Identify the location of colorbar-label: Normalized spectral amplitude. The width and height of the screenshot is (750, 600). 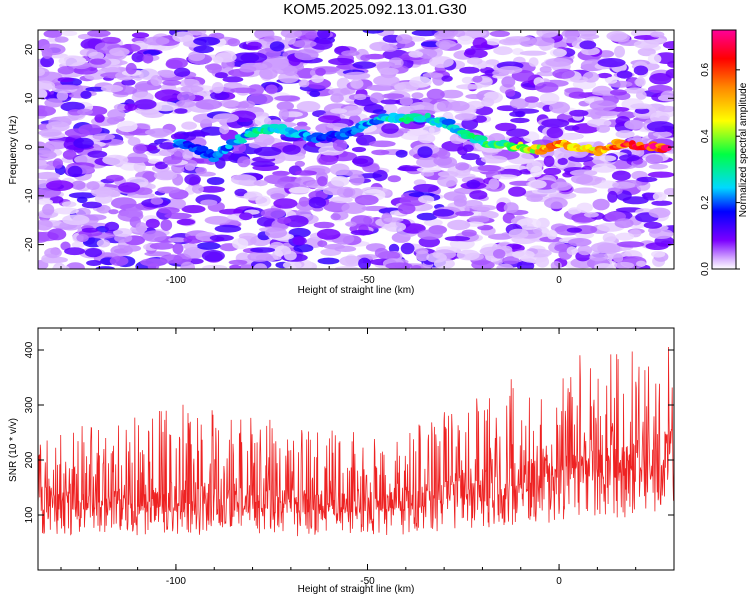
(743, 149).